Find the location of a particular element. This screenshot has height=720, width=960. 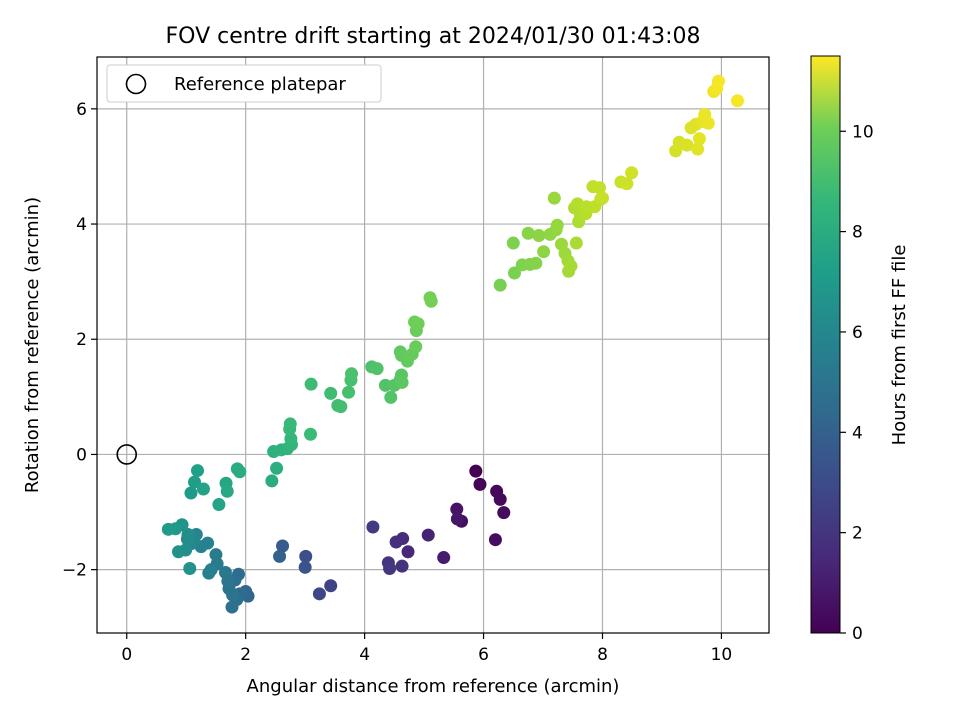

legend-marker is located at coordinates (136, 84).